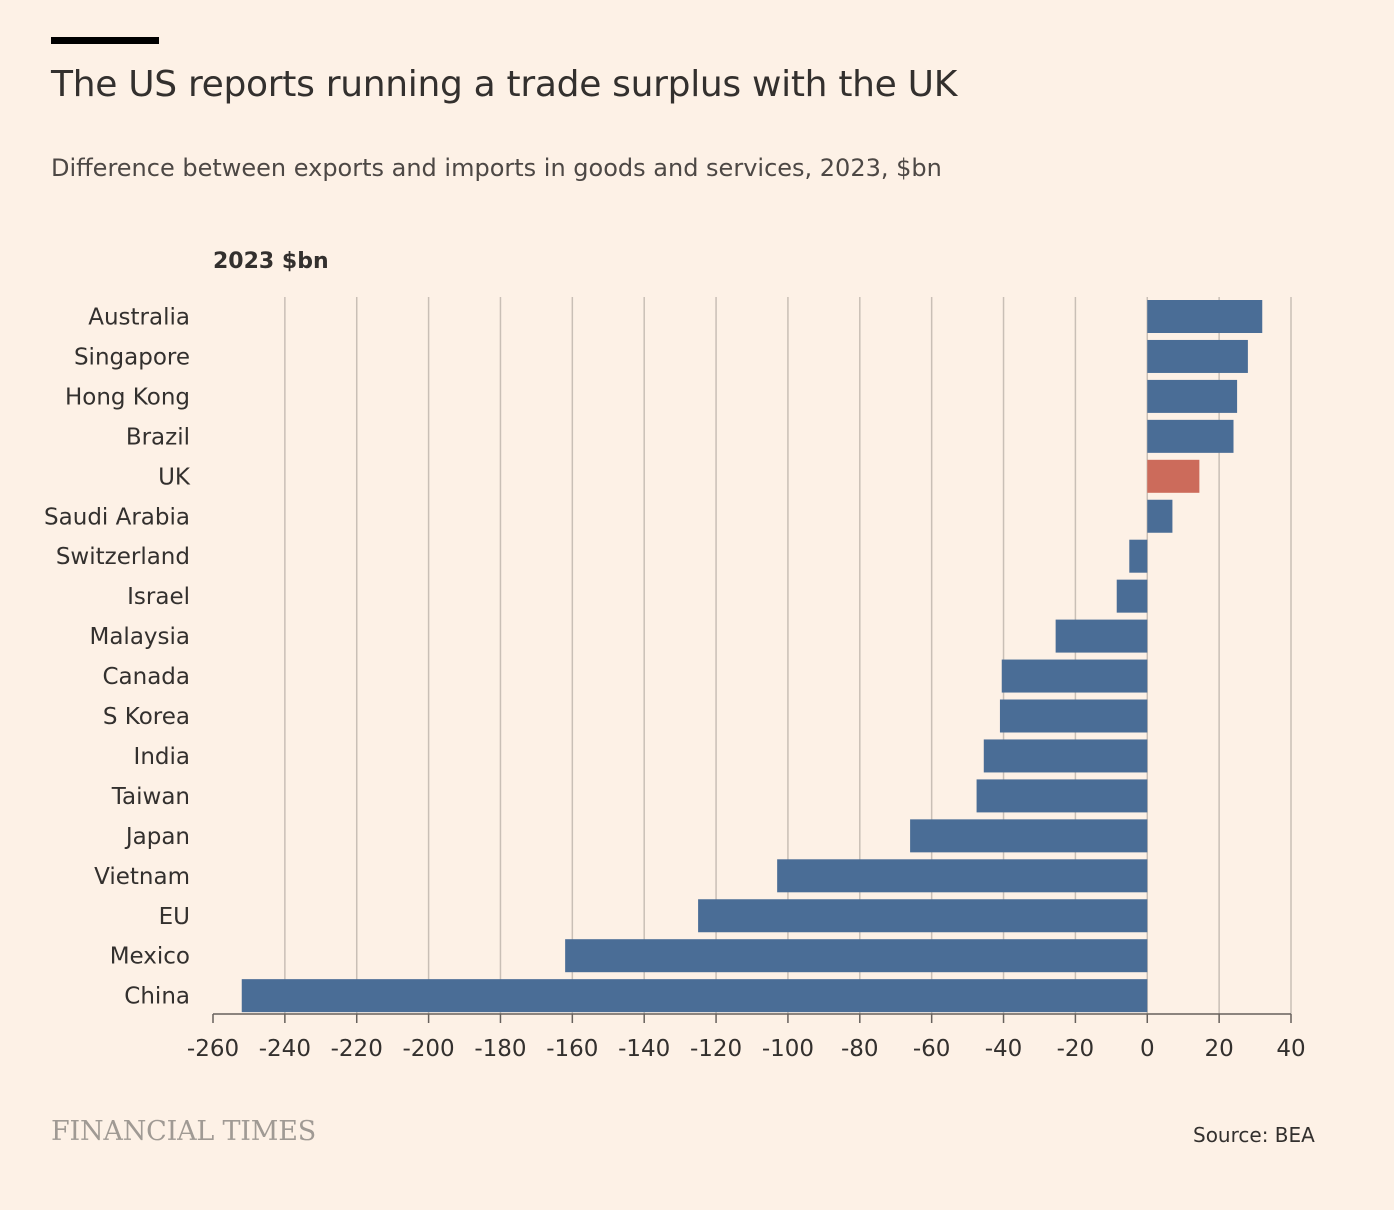 Image resolution: width=1394 pixels, height=1210 pixels. I want to click on x-tick-label: 20, so click(1218, 1049).